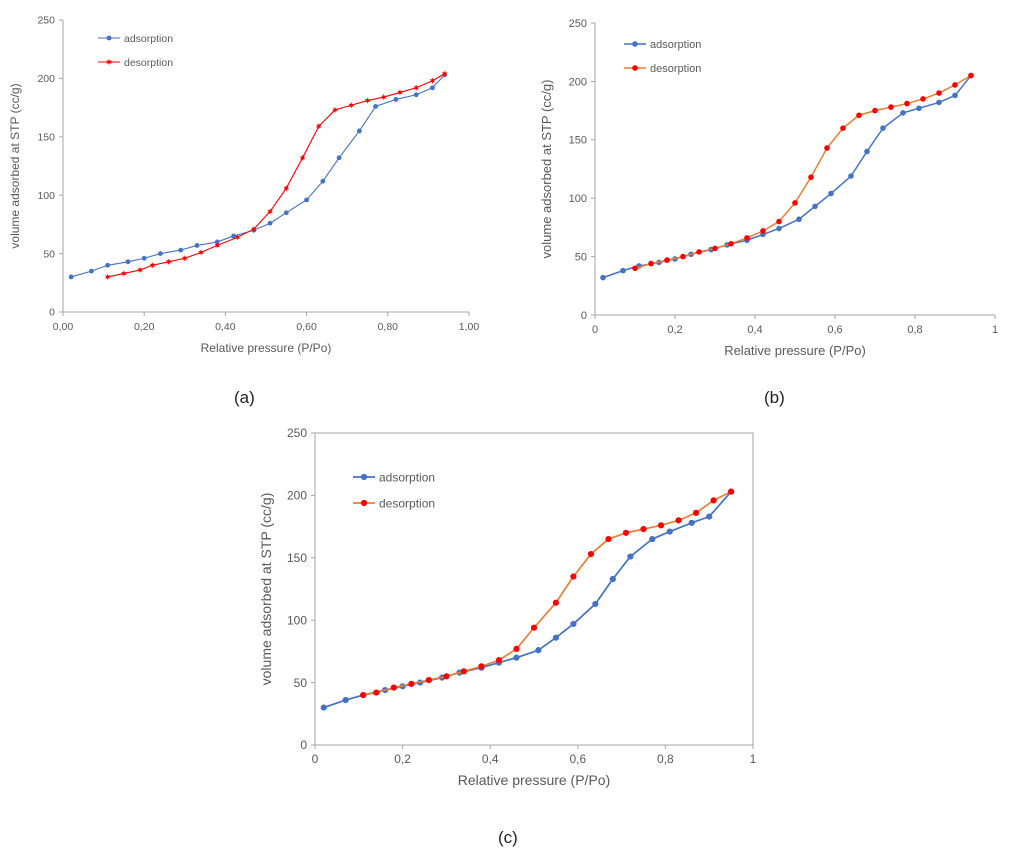 This screenshot has height=856, width=1009. I want to click on panel-label-a: (a), so click(244, 397).